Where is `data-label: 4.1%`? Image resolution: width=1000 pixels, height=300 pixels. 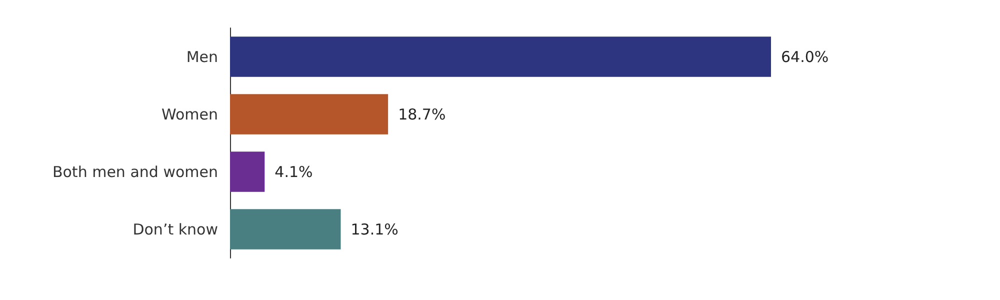 data-label: 4.1% is located at coordinates (293, 171).